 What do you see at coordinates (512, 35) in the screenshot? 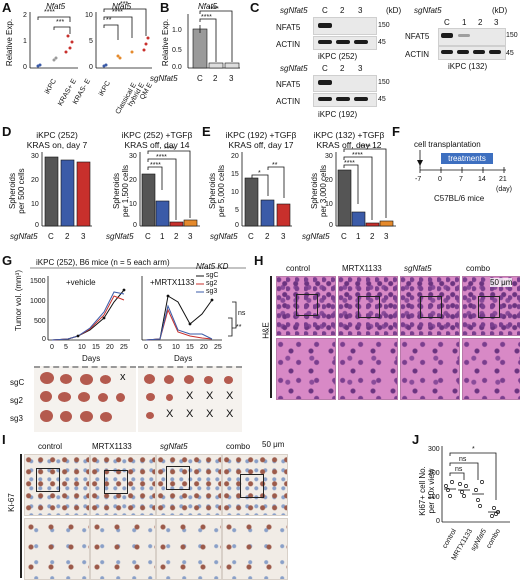
I see `c2-mw-0: 150` at bounding box center [512, 35].